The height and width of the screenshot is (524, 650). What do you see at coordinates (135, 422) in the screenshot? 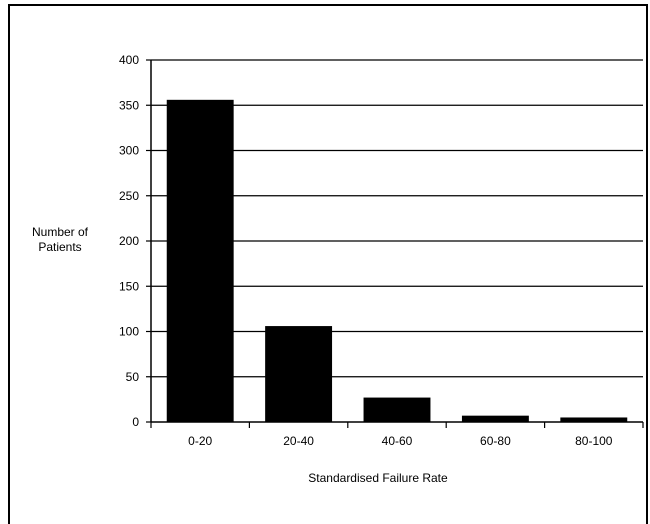
I see `y-tick-label: 0` at bounding box center [135, 422].